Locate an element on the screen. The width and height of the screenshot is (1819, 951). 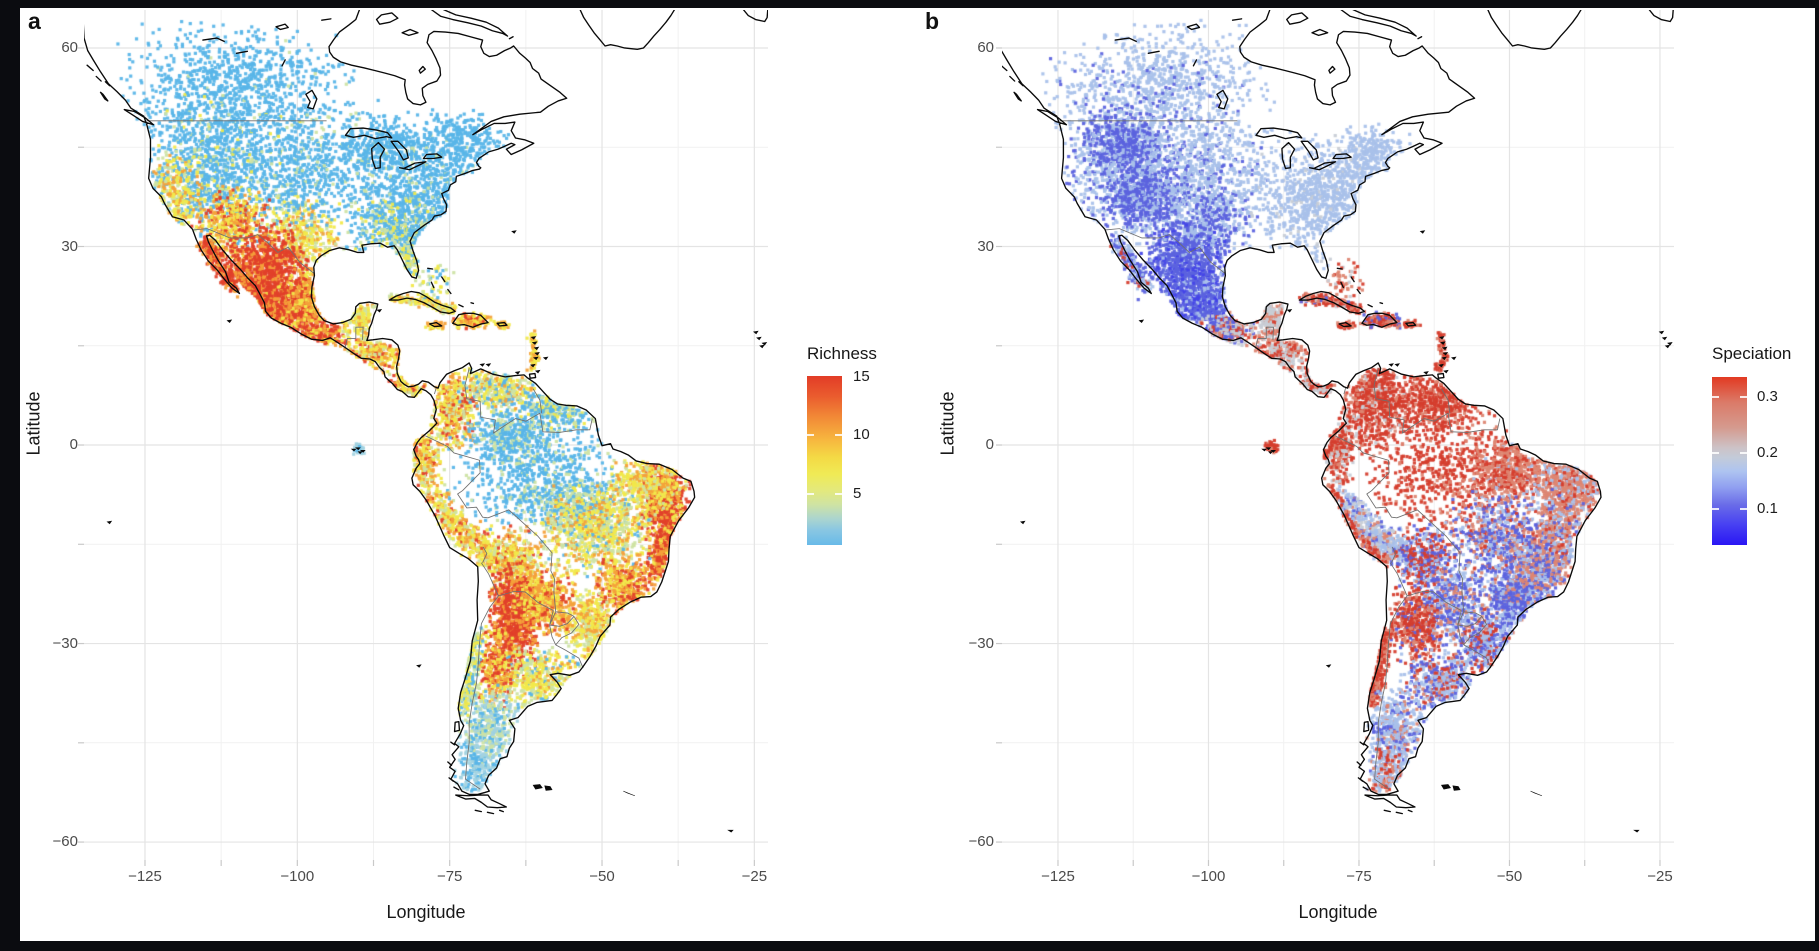
panel-b-y-tick-−60: −60 is located at coordinates (981, 842).